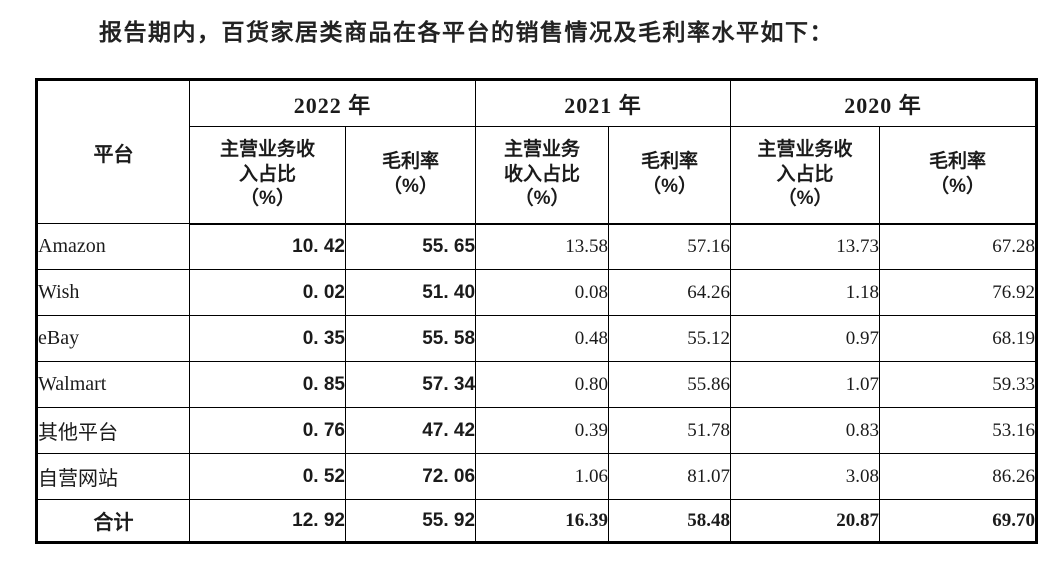  What do you see at coordinates (410, 292) in the screenshot?
I see `gross-margin-2022: 51. 40` at bounding box center [410, 292].